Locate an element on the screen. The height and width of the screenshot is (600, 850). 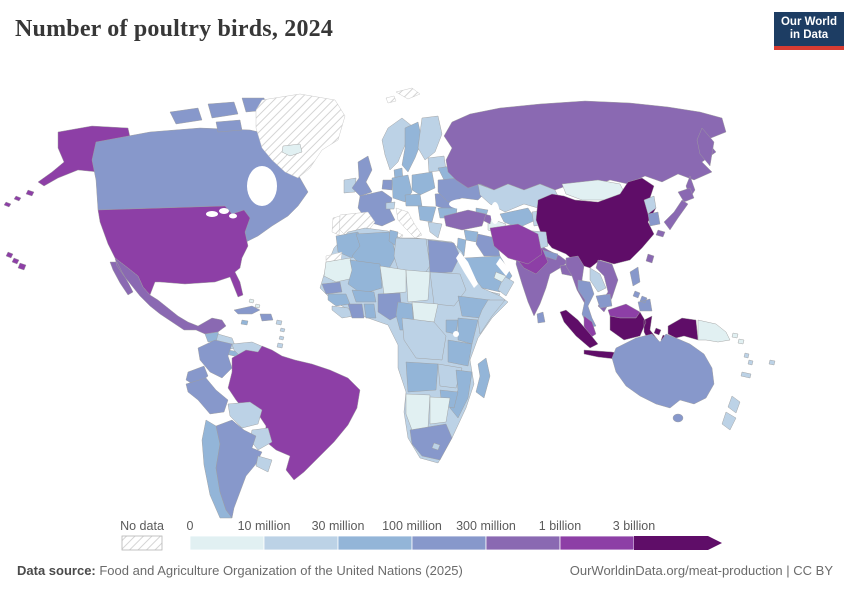
legend-tick-1: 10 million is located at coordinates (264, 526).